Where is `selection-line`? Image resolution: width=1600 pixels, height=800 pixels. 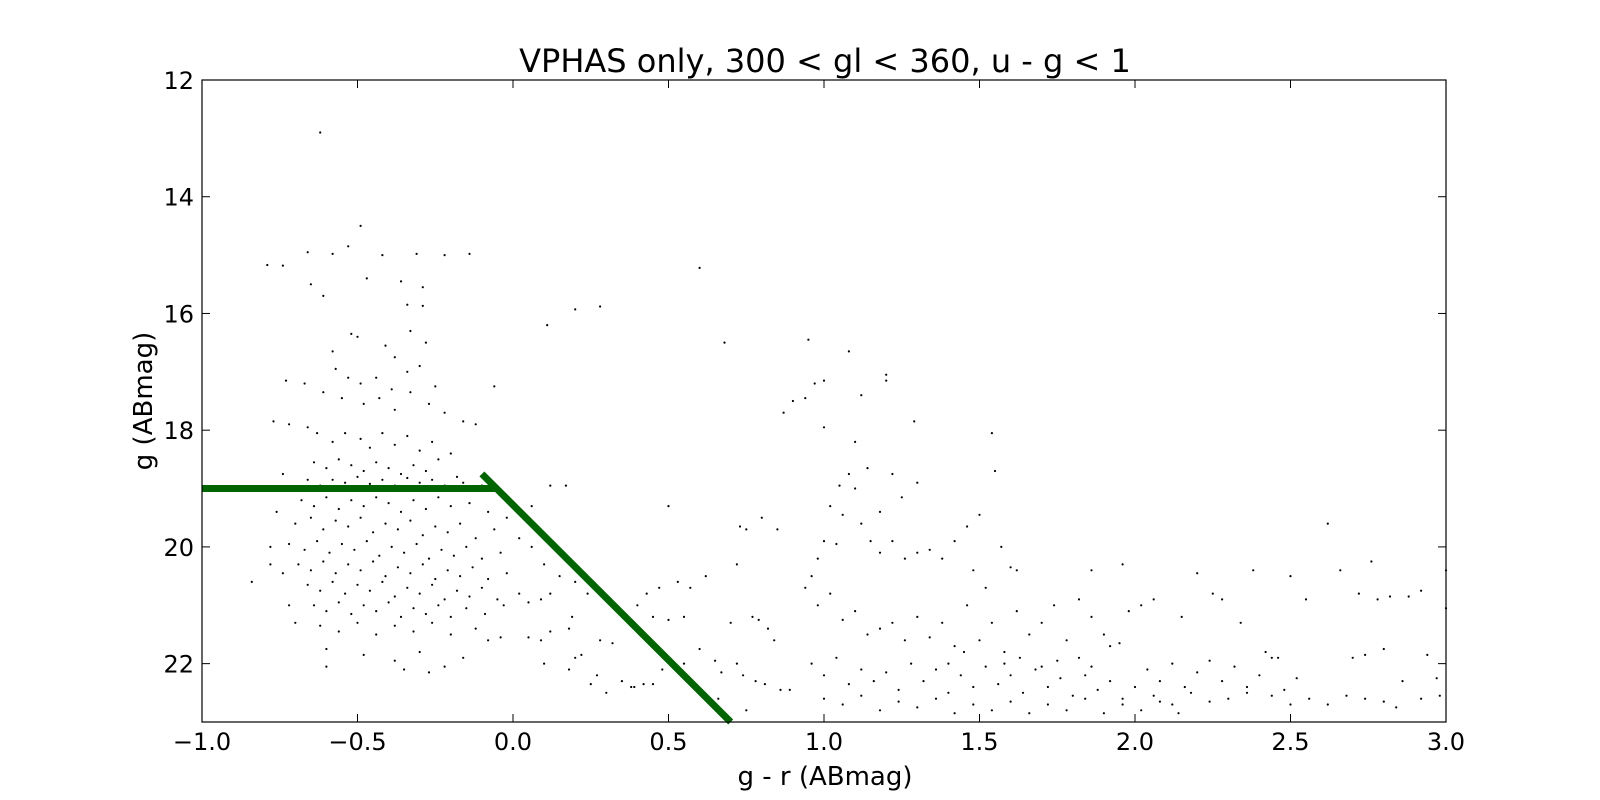
selection-line is located at coordinates (606, 598).